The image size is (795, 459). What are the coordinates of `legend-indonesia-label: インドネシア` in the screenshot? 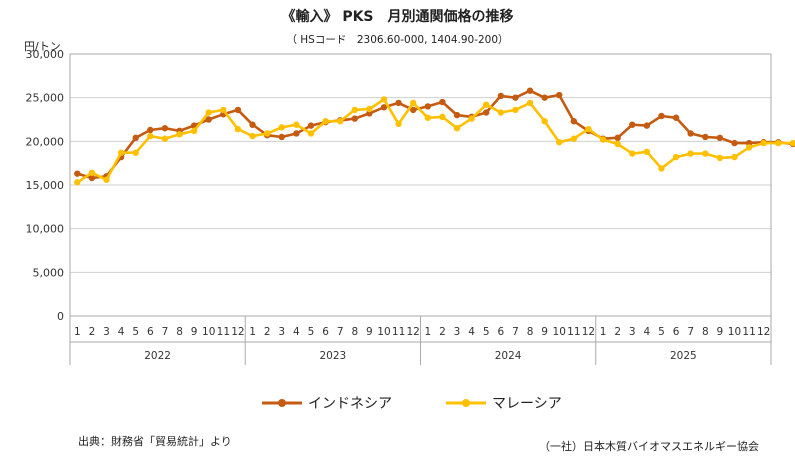 It's located at (350, 404).